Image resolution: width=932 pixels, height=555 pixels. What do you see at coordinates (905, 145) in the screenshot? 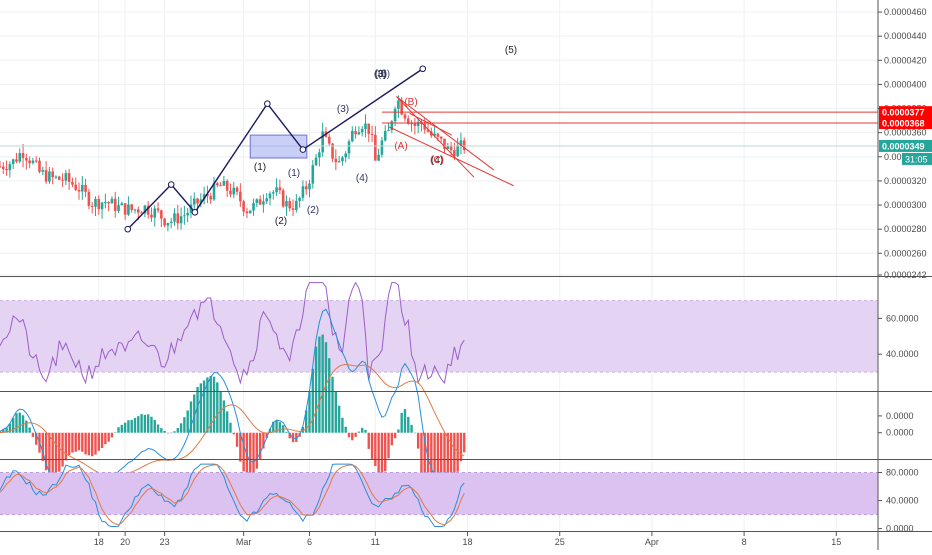
I see `current-price-badge` at bounding box center [905, 145].